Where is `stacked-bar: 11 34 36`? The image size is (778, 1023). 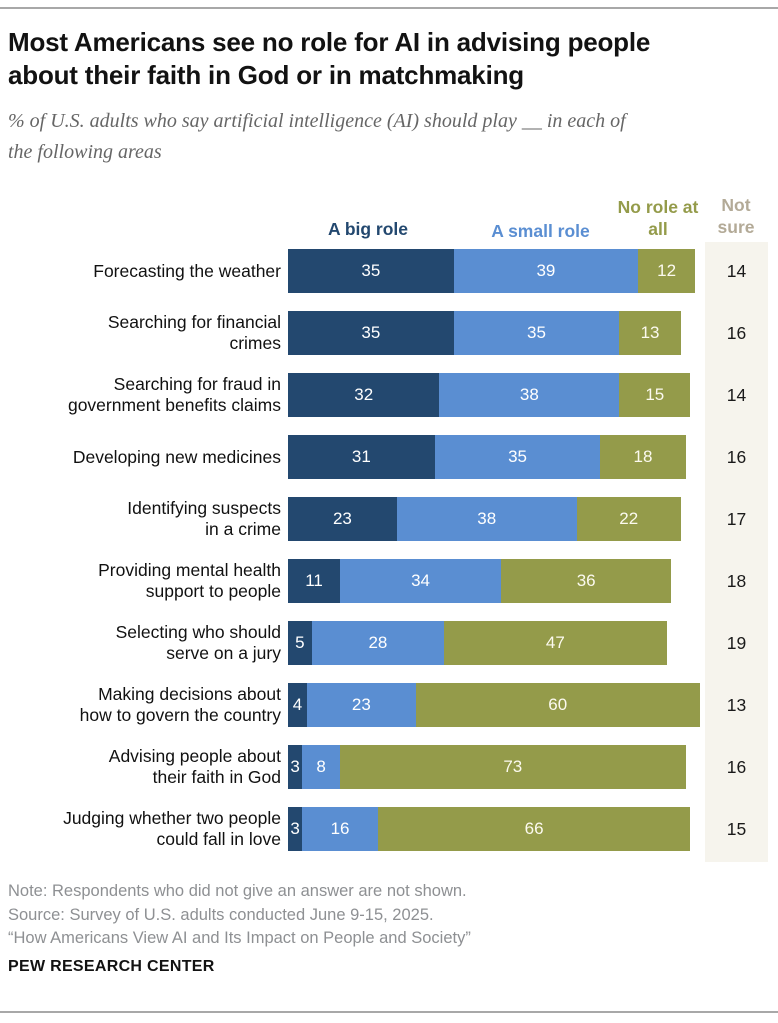
stacked-bar: 11 34 36 is located at coordinates (480, 581).